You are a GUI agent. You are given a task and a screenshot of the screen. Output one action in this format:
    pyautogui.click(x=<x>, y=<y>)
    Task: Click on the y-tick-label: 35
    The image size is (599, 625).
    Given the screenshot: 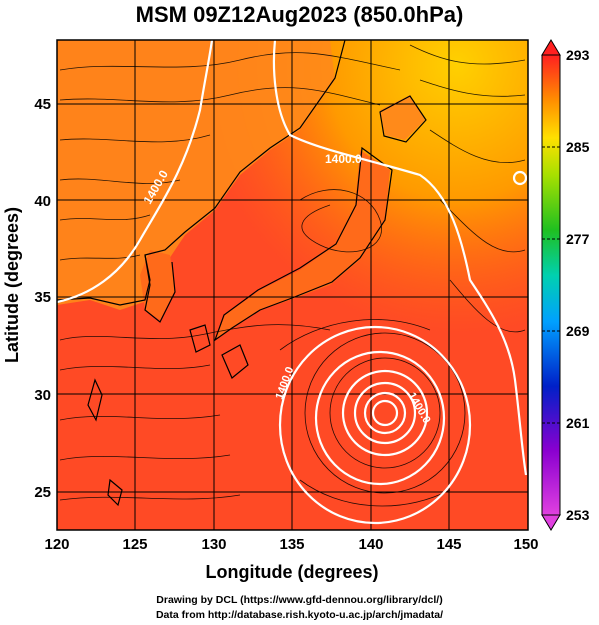 What is the action you would take?
    pyautogui.click(x=42, y=297)
    